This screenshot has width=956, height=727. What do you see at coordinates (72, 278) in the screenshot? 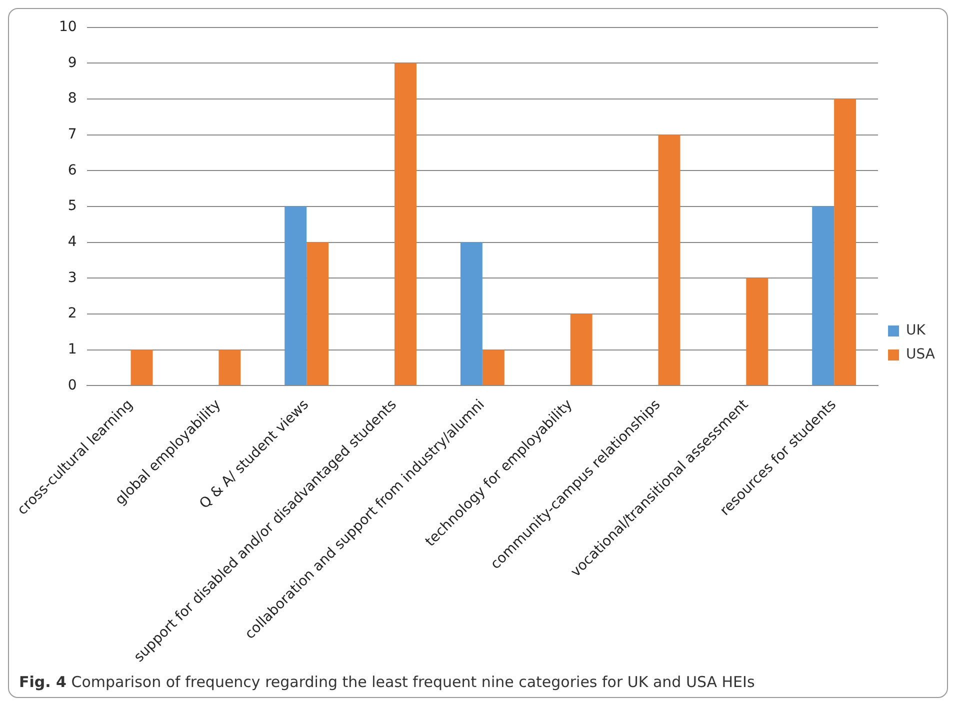
I see `y-tick-label: 3` at bounding box center [72, 278].